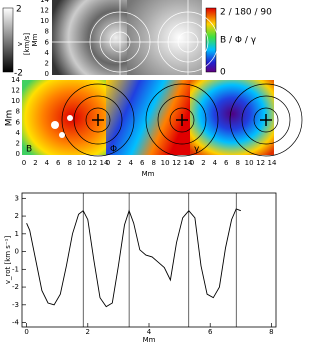 This screenshot has width=320, height=343. I want to click on contours, so click(135, 37).